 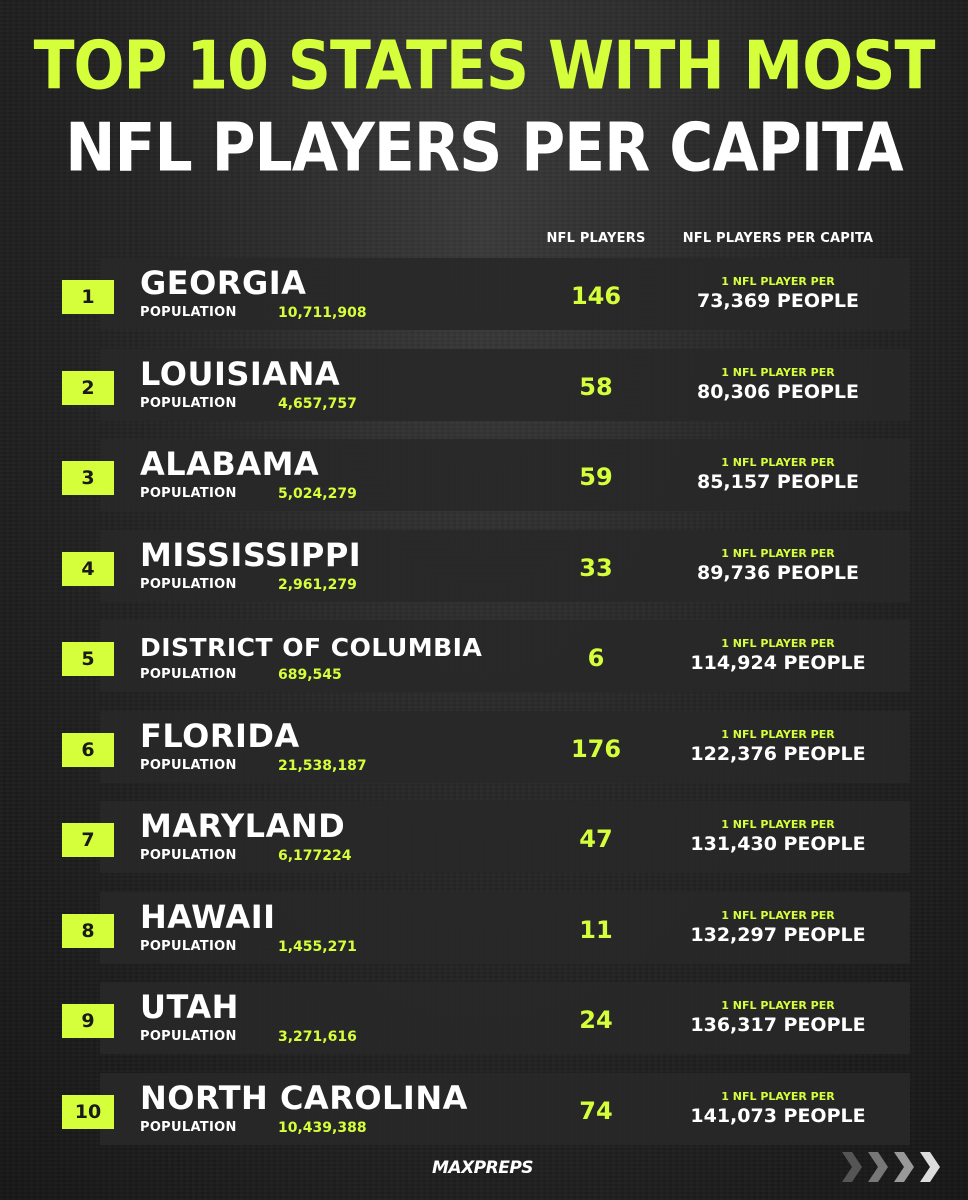 What do you see at coordinates (310, 675) in the screenshot?
I see `population-value: 689,545` at bounding box center [310, 675].